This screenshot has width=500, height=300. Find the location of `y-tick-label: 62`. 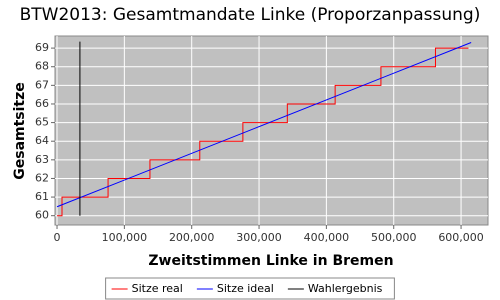

y-tick-label: 62 is located at coordinates (42, 177).